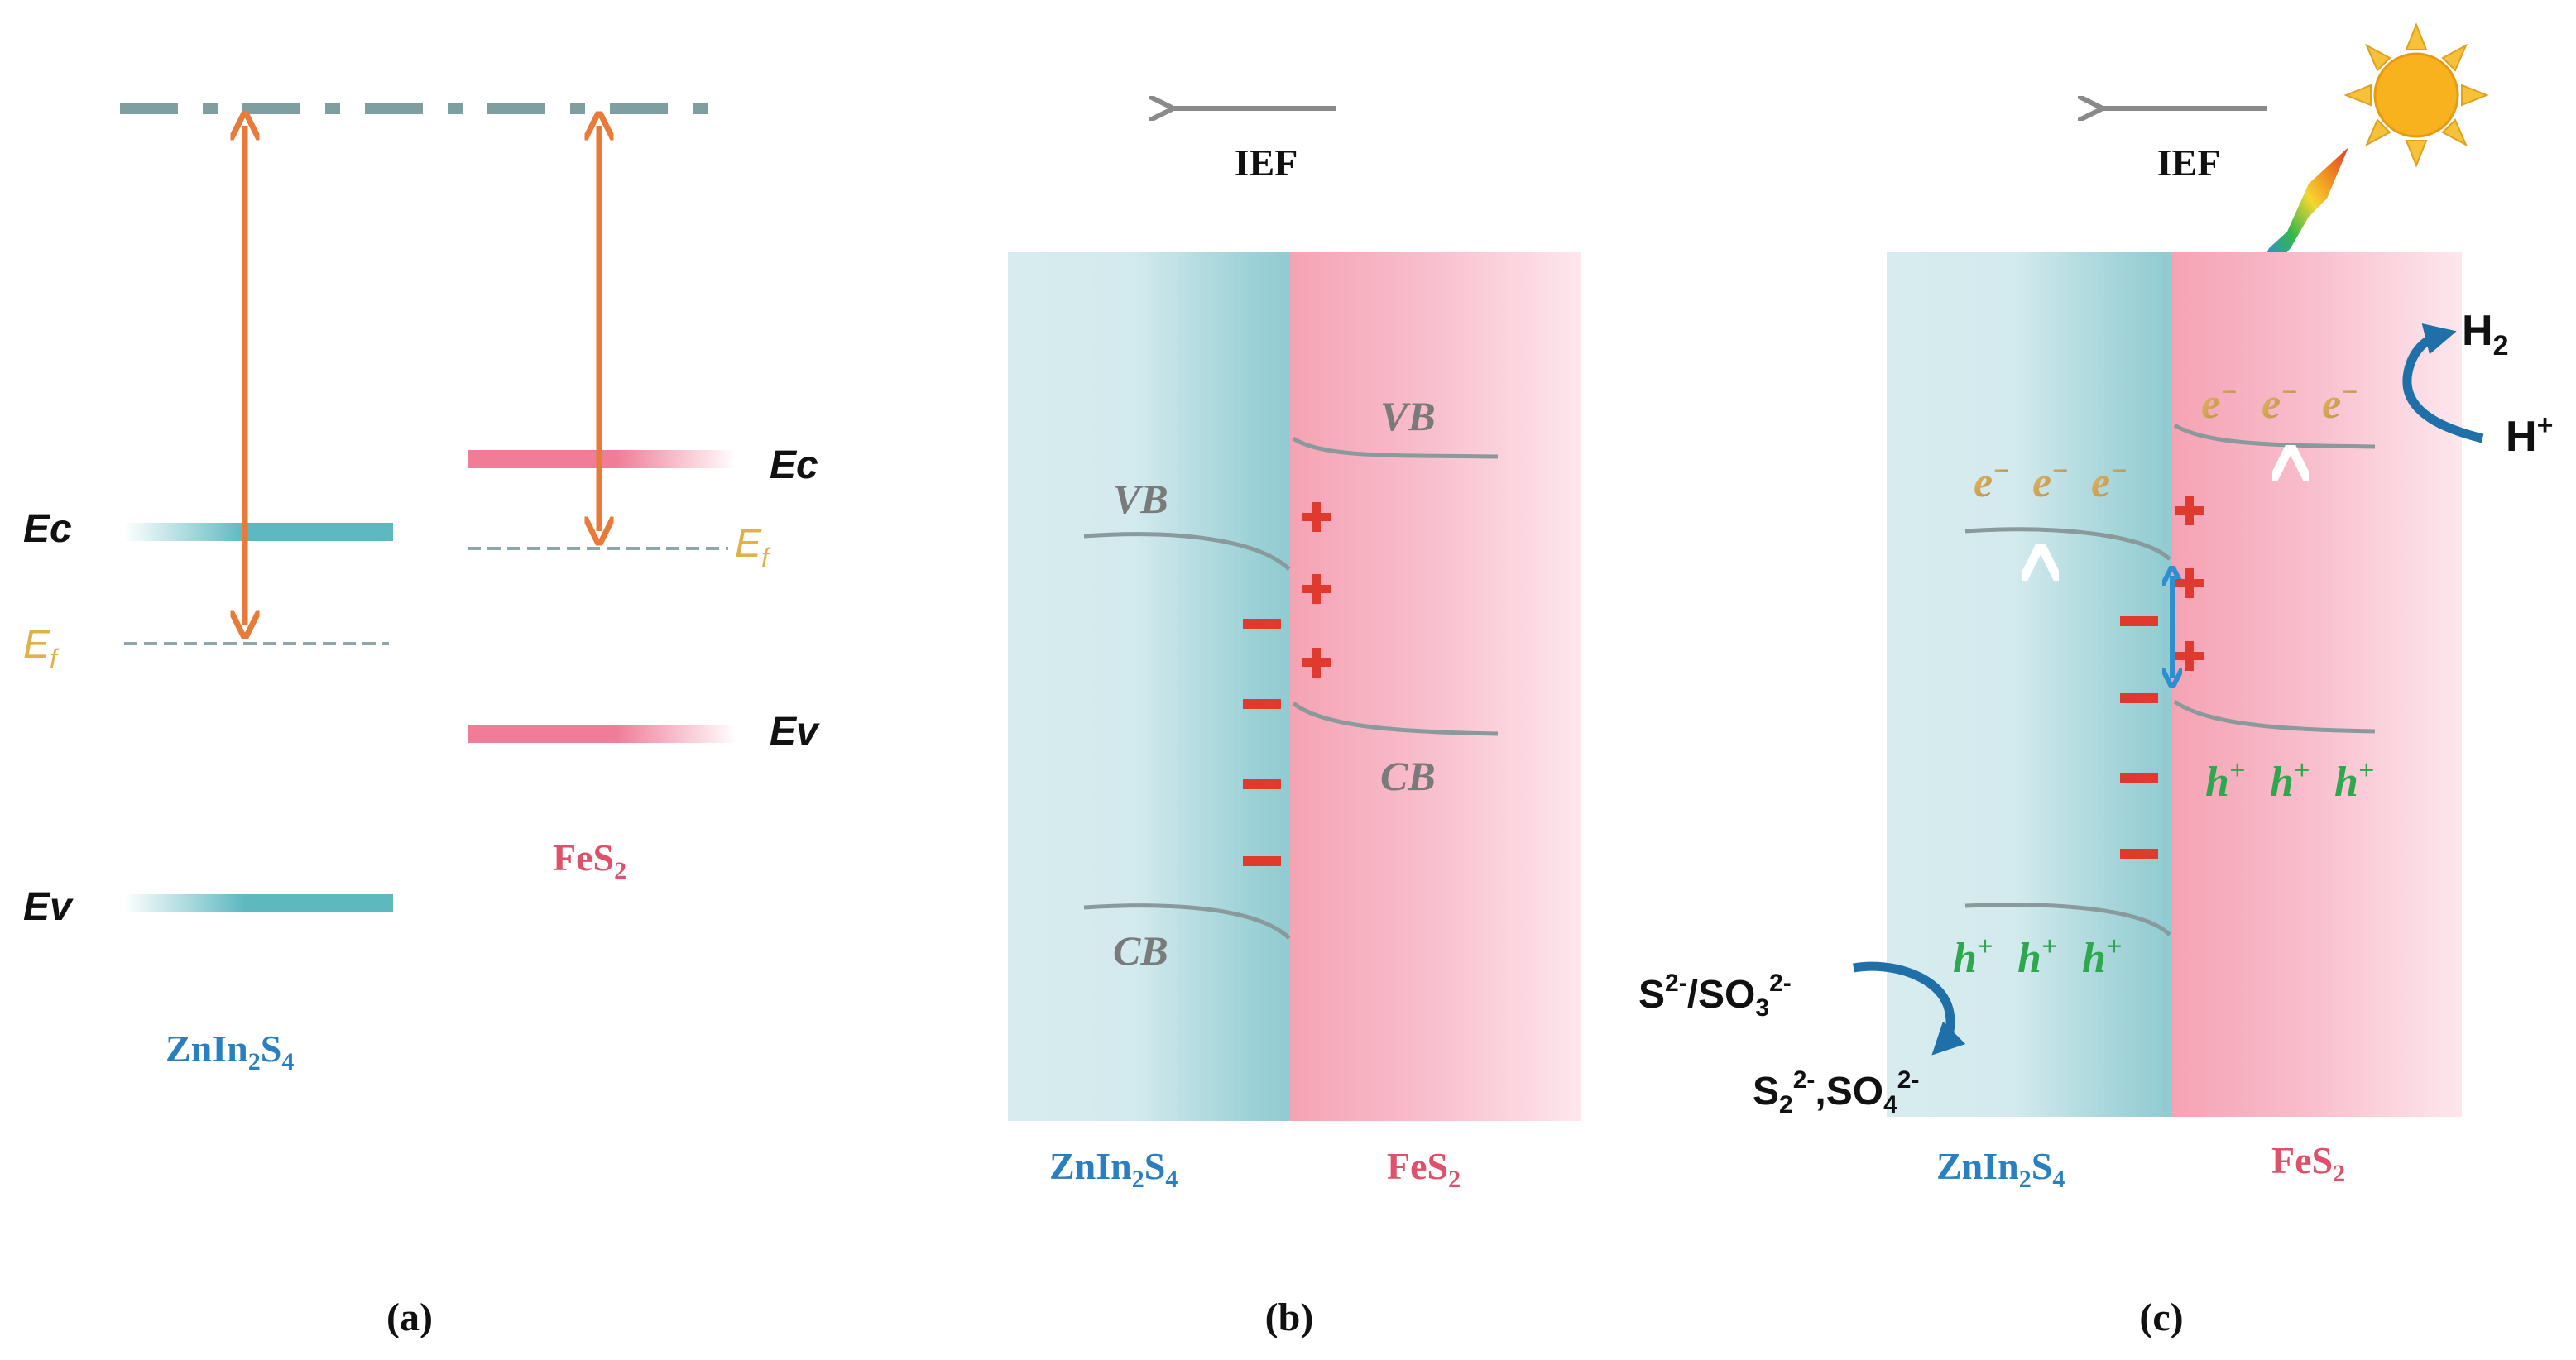 Image resolution: width=2576 pixels, height=1360 pixels. Describe the element at coordinates (1910, 1008) in the screenshot. I see `sacrificial-oxidation-arrow` at that location.